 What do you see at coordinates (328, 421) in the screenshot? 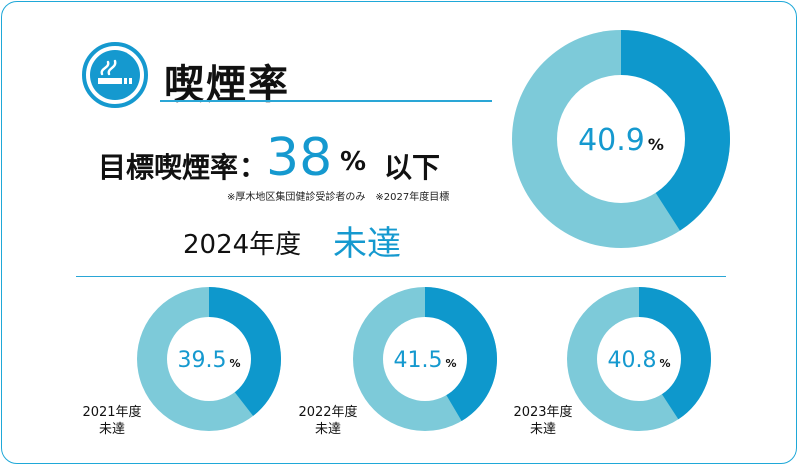
I see `caption-2022: 2022年度 未達` at bounding box center [328, 421].